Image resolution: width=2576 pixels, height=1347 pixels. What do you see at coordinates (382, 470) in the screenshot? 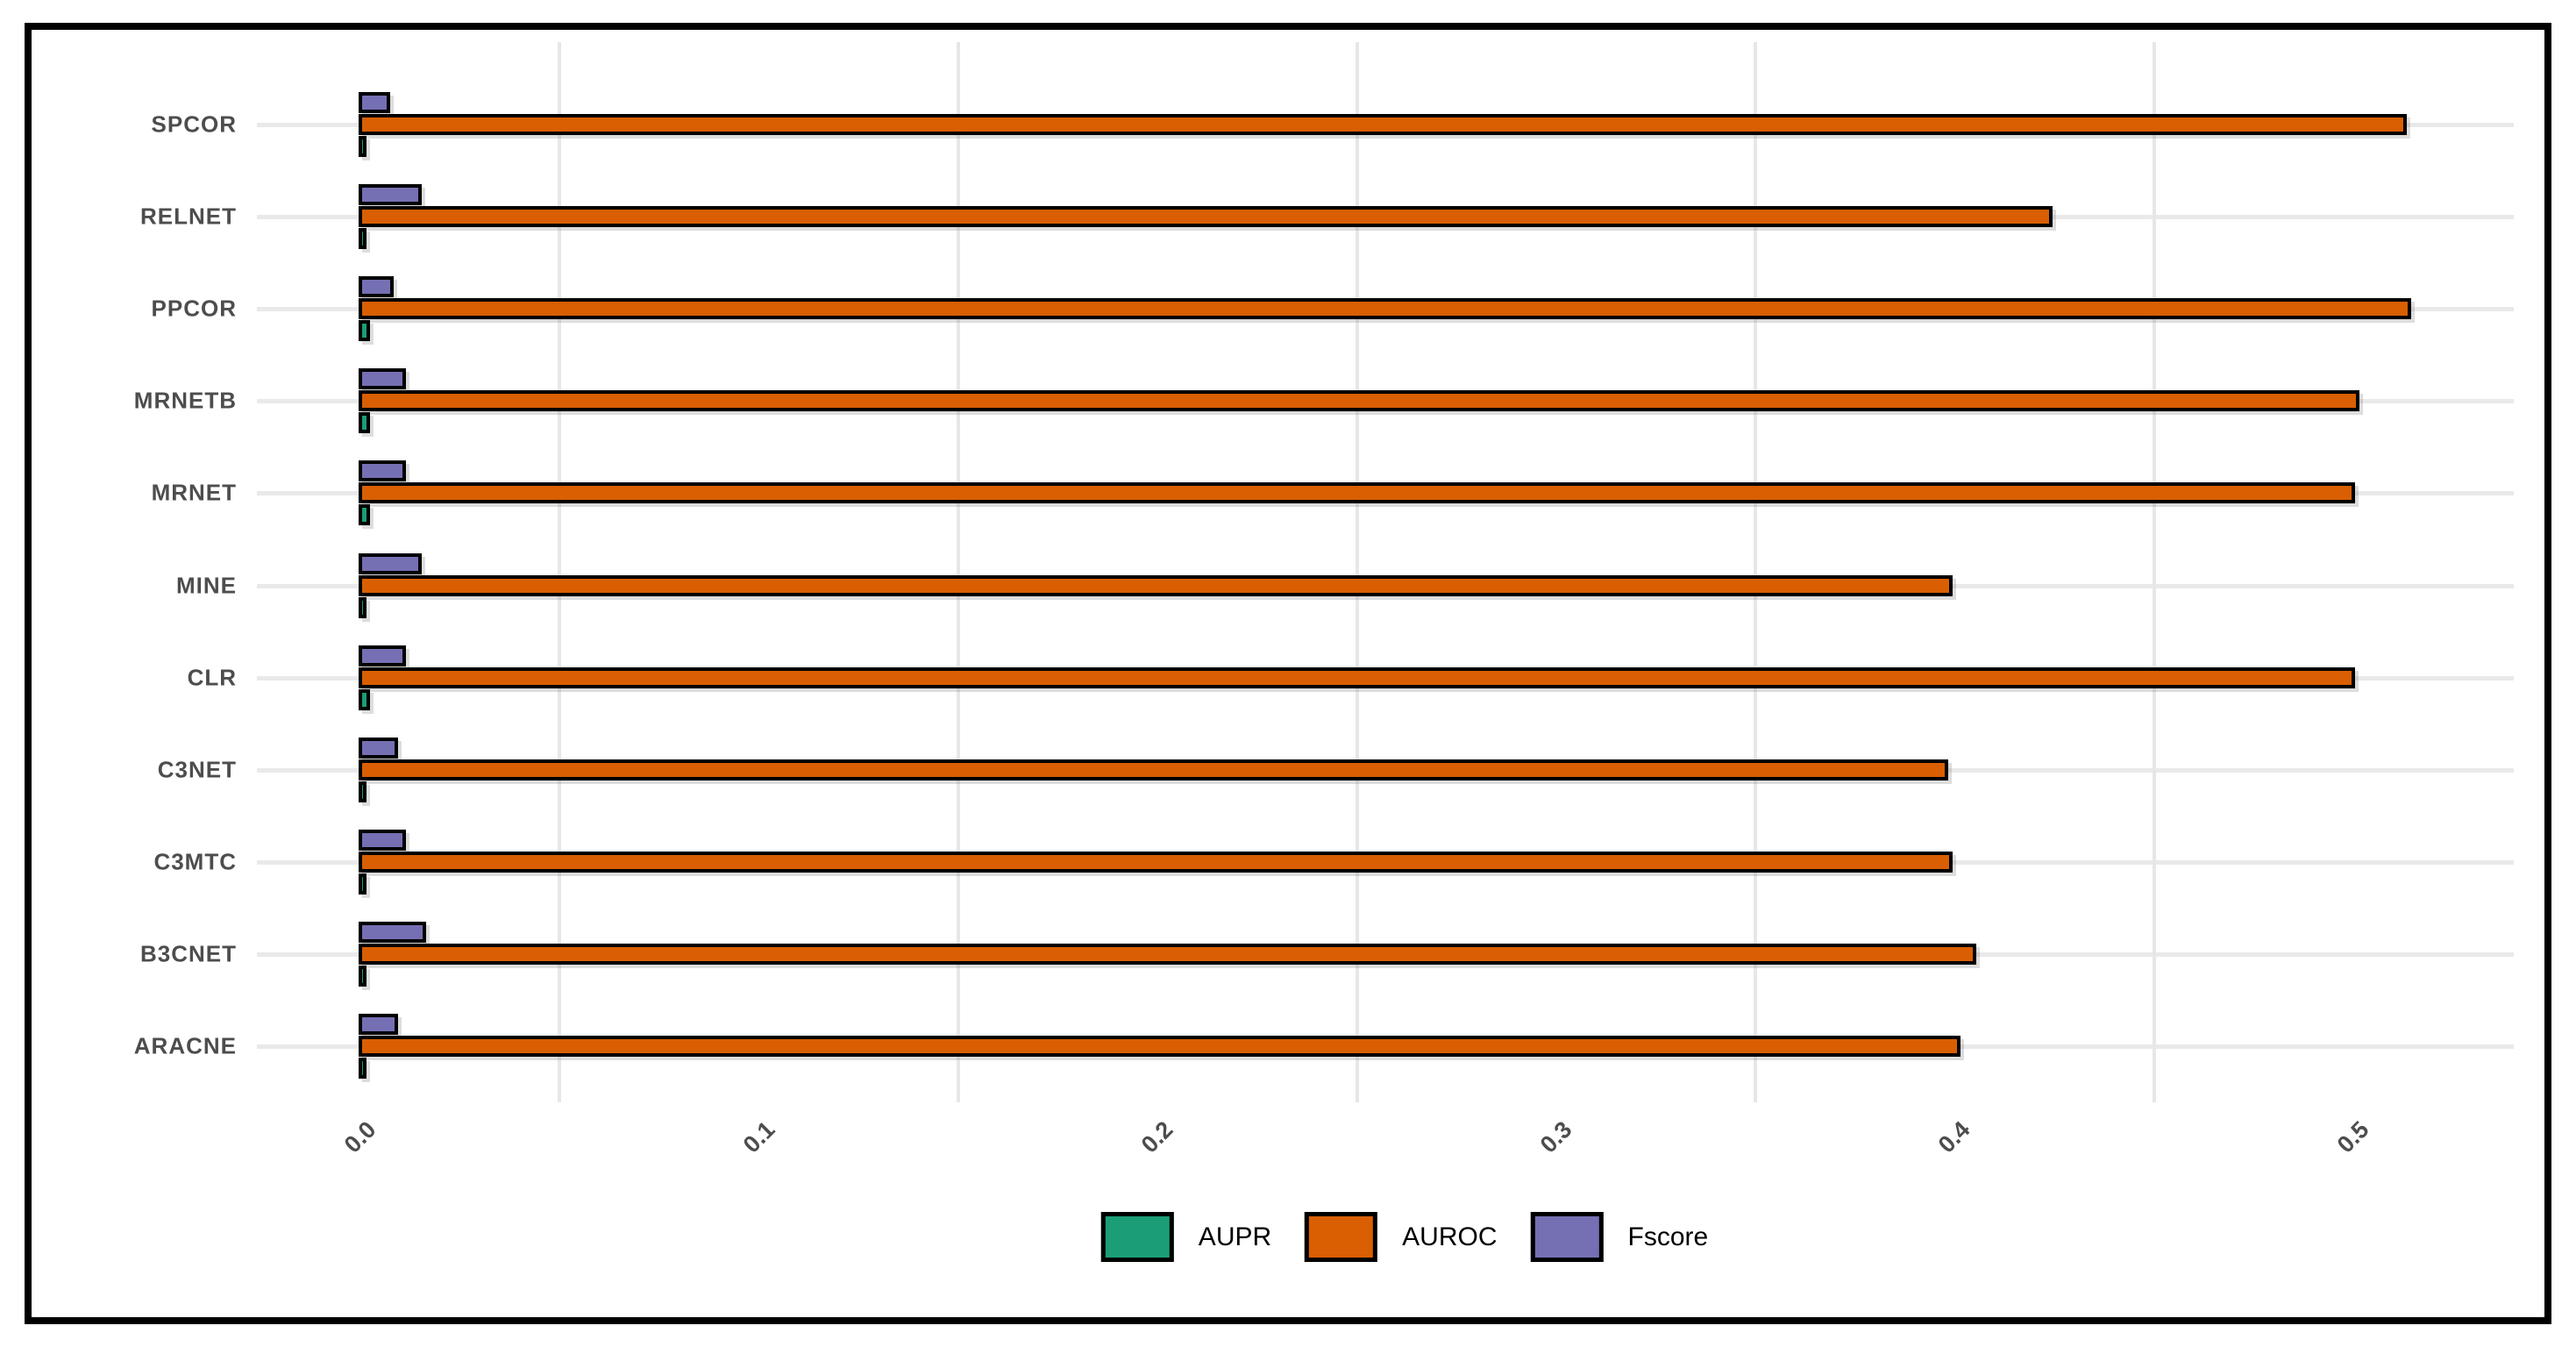
I see `bar-fscore-mrnet` at bounding box center [382, 470].